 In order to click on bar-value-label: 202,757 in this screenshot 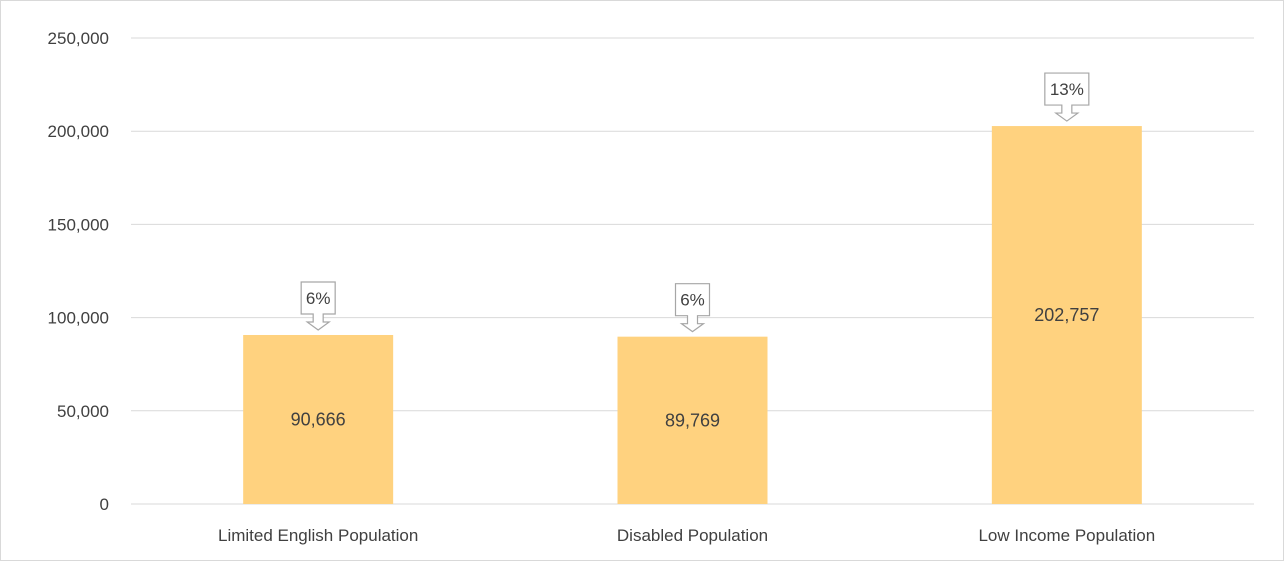, I will do `click(1066, 315)`.